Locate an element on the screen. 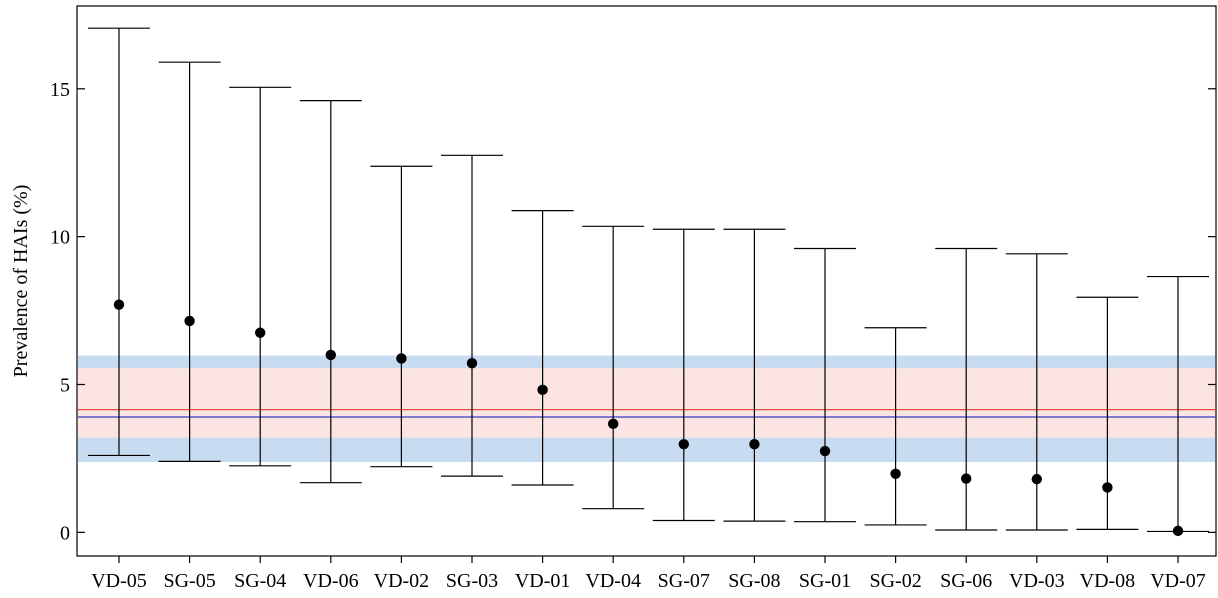 The width and height of the screenshot is (1218, 598). x-tick-label-vd-02: VD-02 is located at coordinates (402, 581).